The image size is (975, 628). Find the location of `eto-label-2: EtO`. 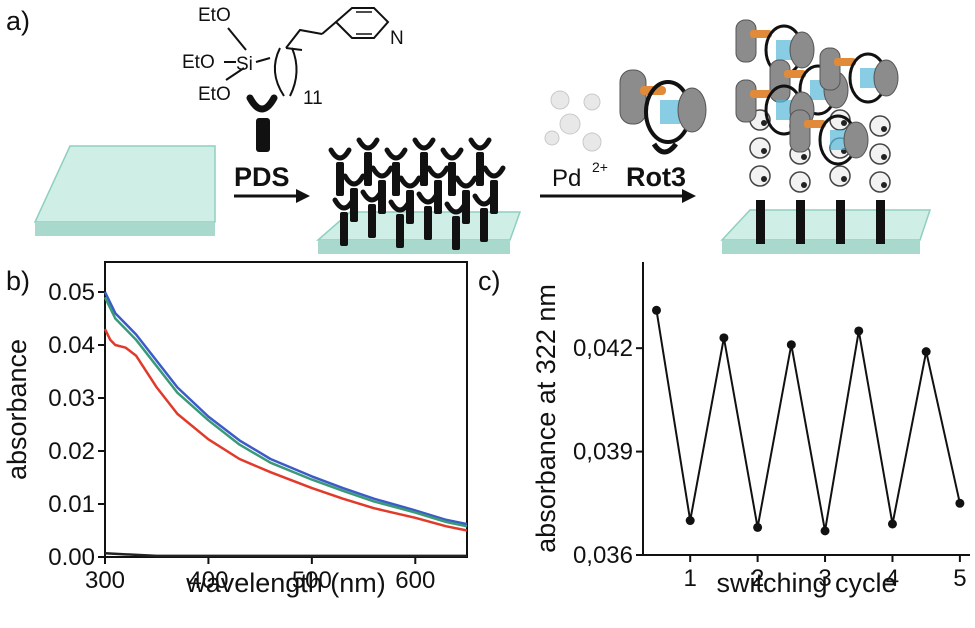

eto-label-2: EtO is located at coordinates (198, 62).